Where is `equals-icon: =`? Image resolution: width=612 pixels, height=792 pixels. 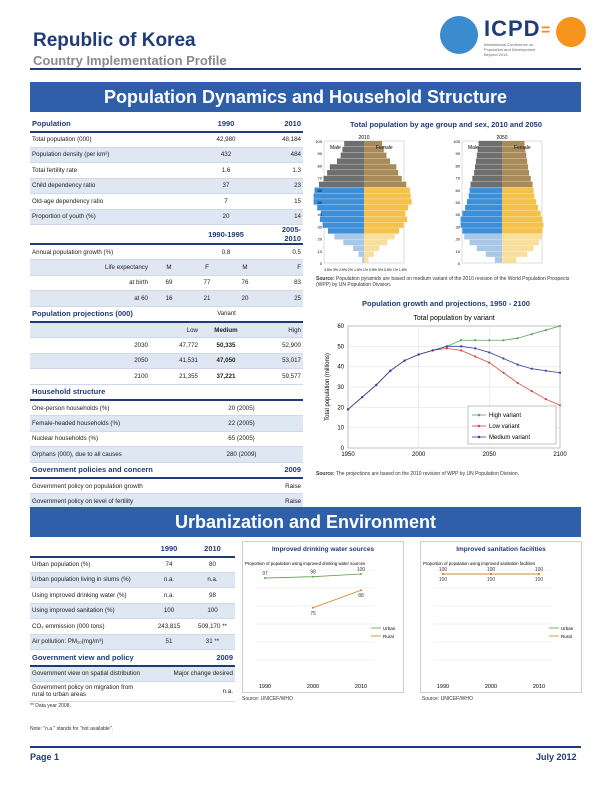 equals-icon: = is located at coordinates (546, 30).